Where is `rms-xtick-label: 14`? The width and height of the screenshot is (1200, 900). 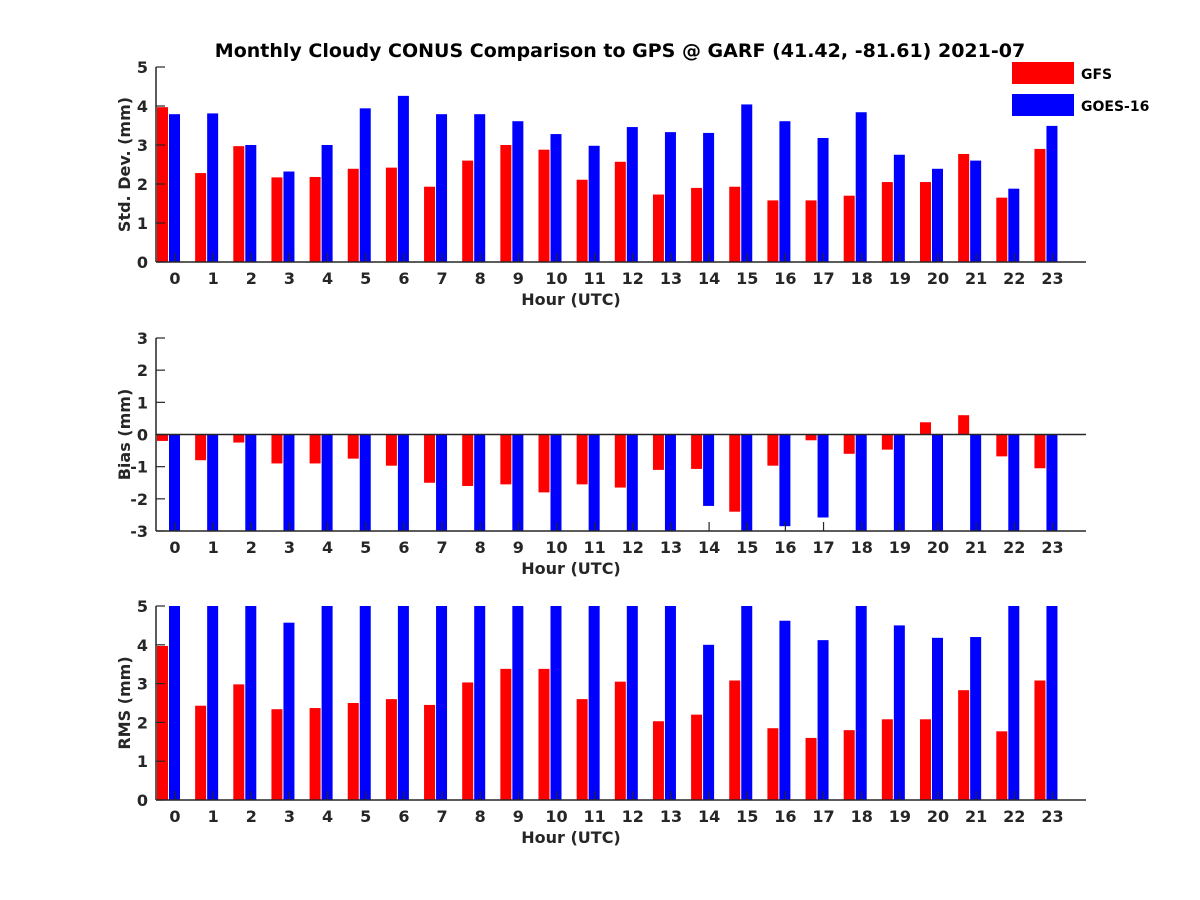 rms-xtick-label: 14 is located at coordinates (709, 816).